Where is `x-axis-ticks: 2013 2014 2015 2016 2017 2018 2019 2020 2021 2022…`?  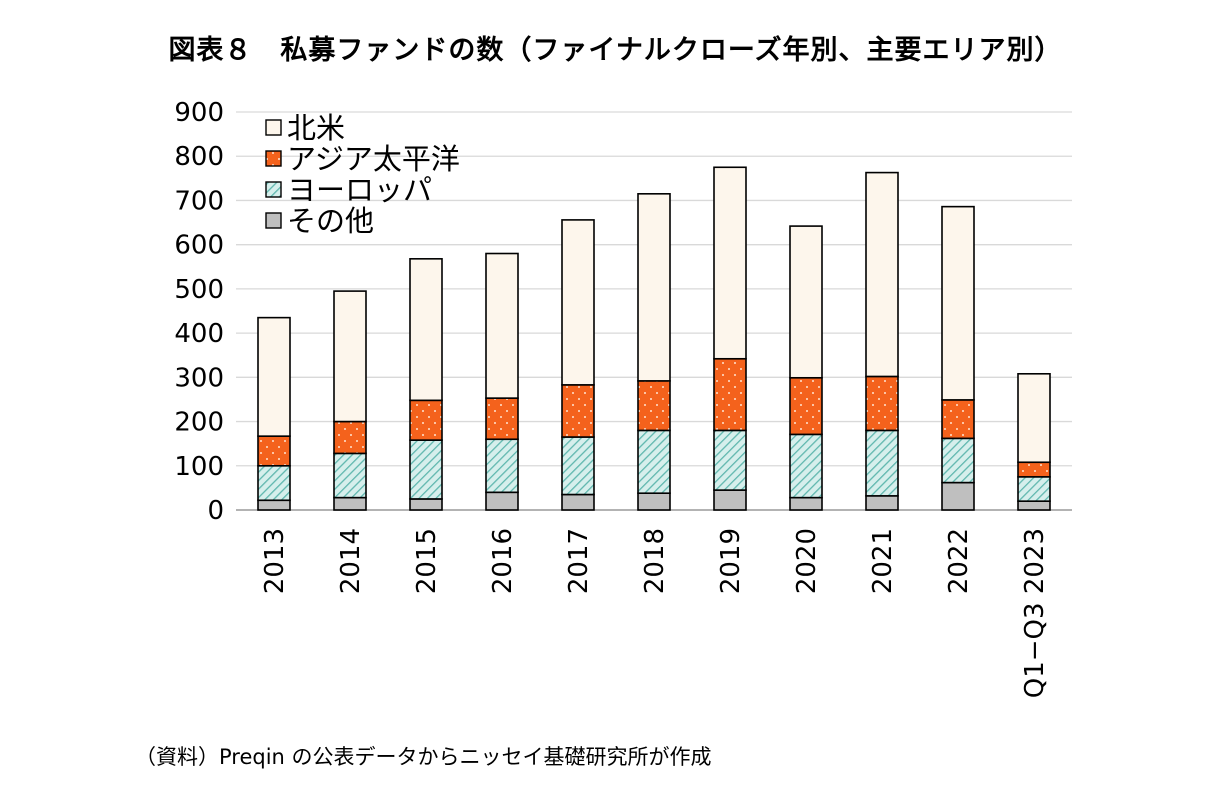 x-axis-ticks: 2013 2014 2015 2016 2017 2018 2019 2020 2021 2022… is located at coordinates (655, 613).